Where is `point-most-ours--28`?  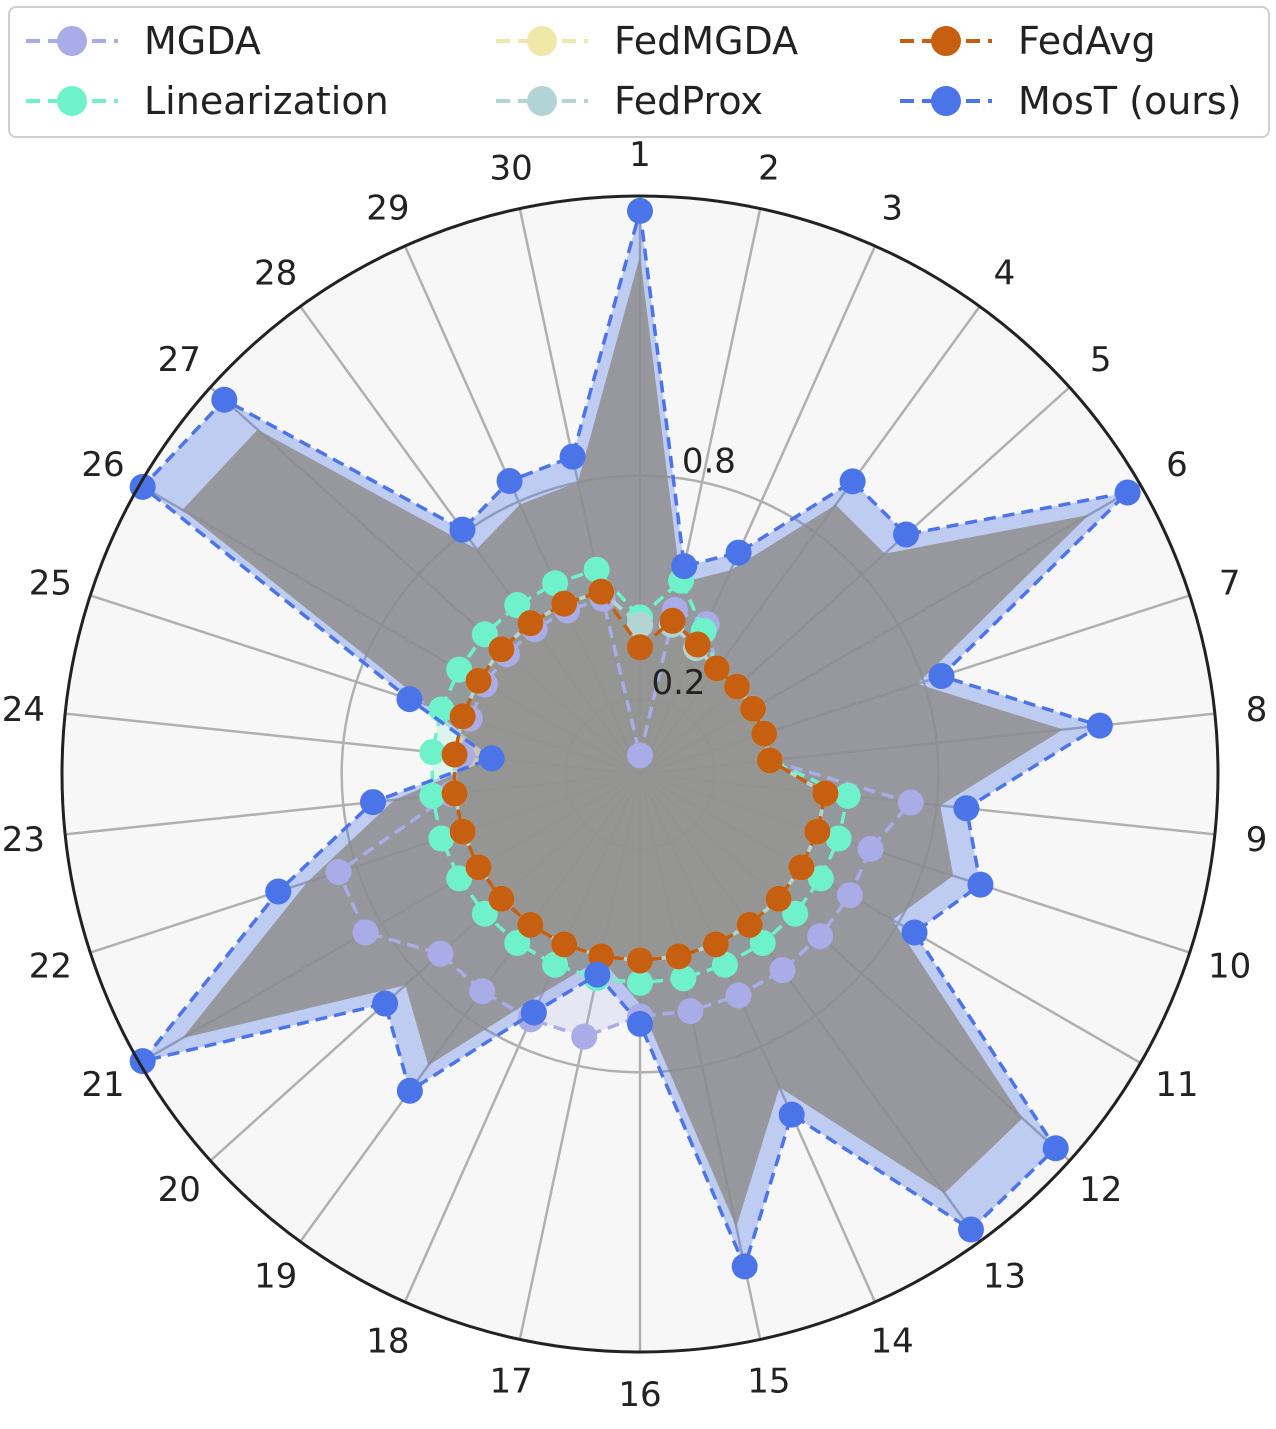 point-most-ours--28 is located at coordinates (462, 529).